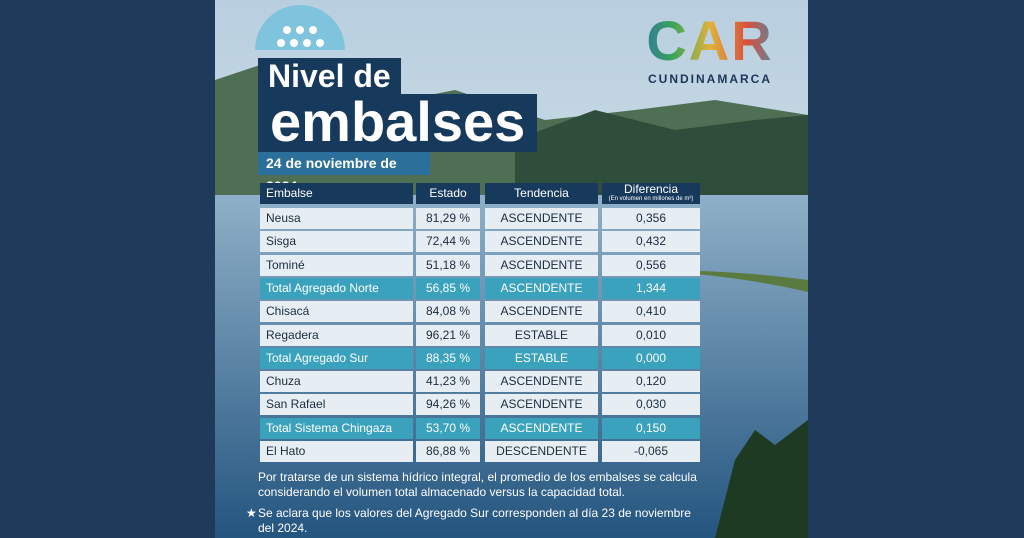 The image size is (1024, 538). Describe the element at coordinates (398, 123) in the screenshot. I see `title-main: embalses` at that location.